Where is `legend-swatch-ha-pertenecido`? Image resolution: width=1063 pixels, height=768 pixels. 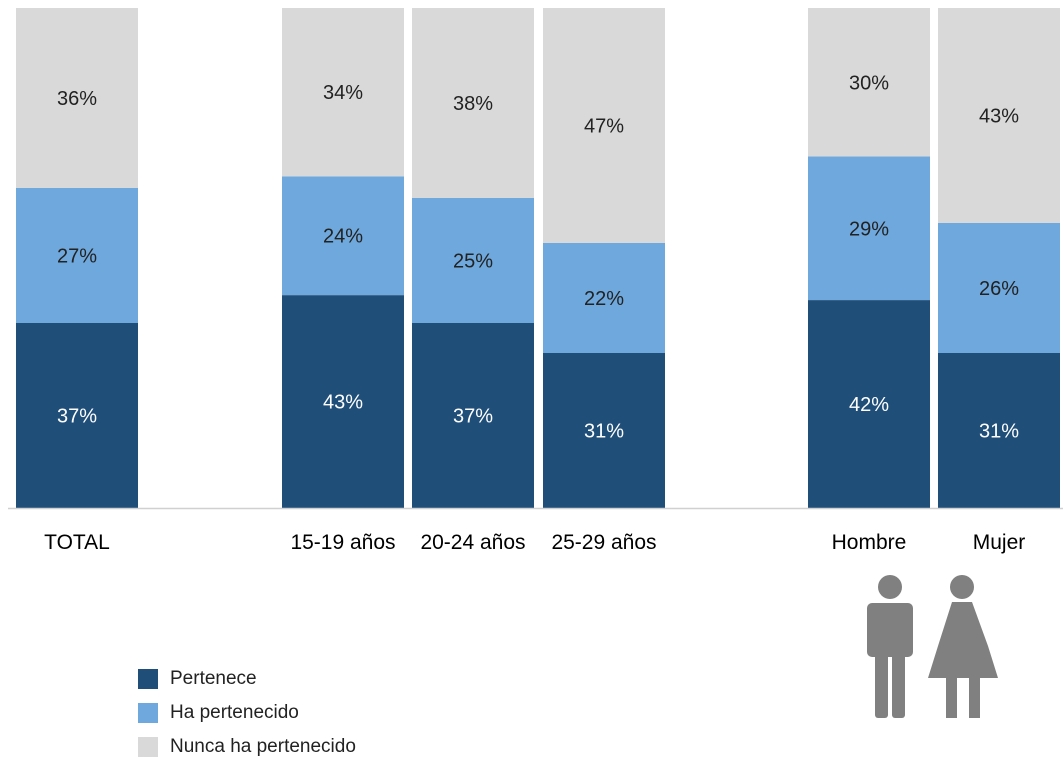 legend-swatch-ha-pertenecido is located at coordinates (148, 713).